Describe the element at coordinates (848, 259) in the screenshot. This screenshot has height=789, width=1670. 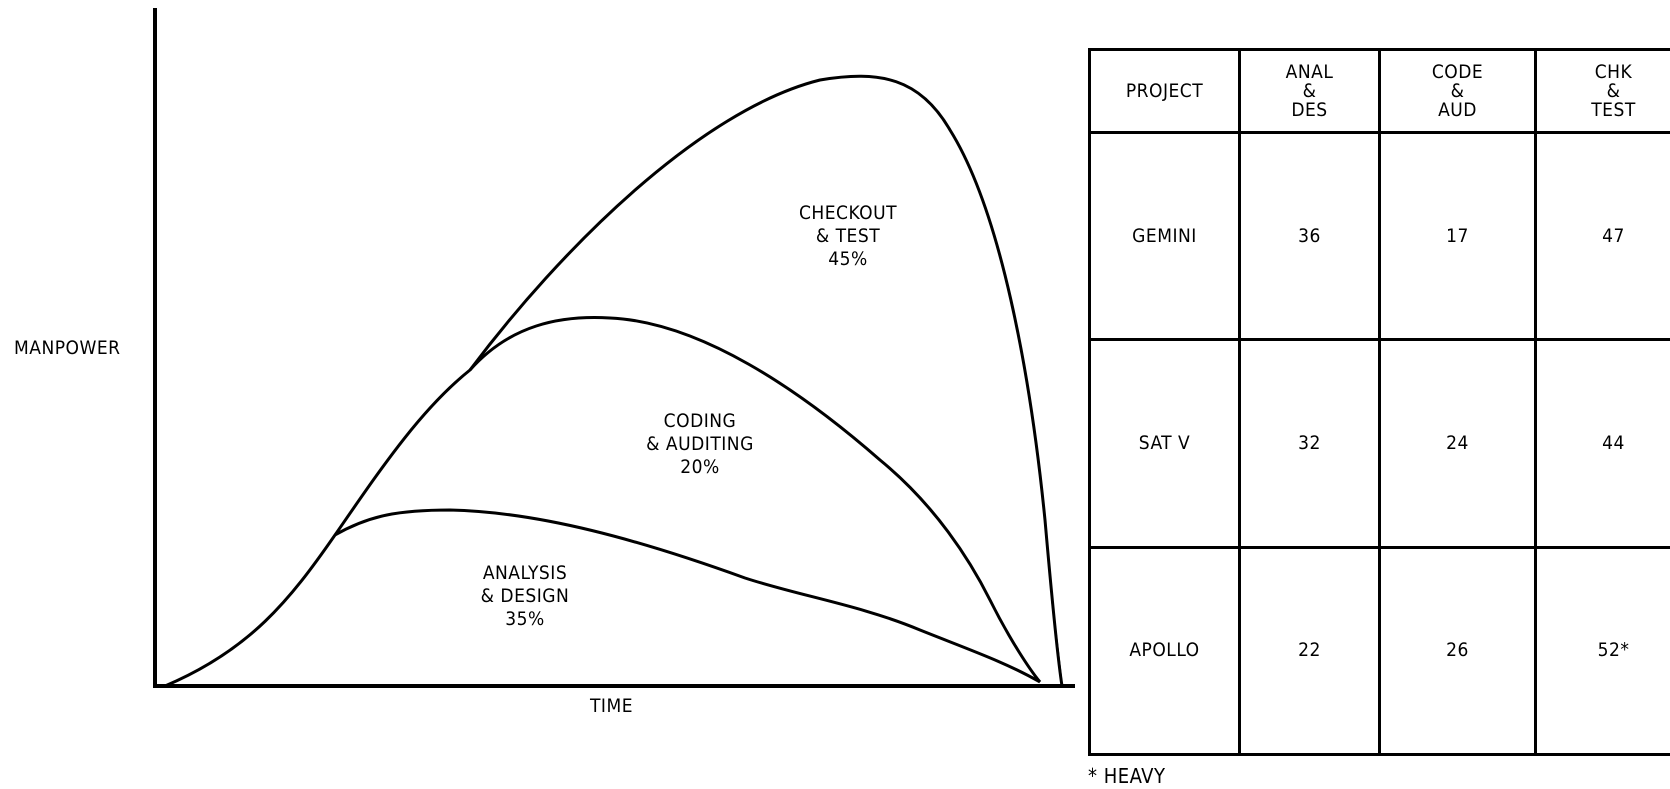
I see `phase-label-line: 45%` at that location.